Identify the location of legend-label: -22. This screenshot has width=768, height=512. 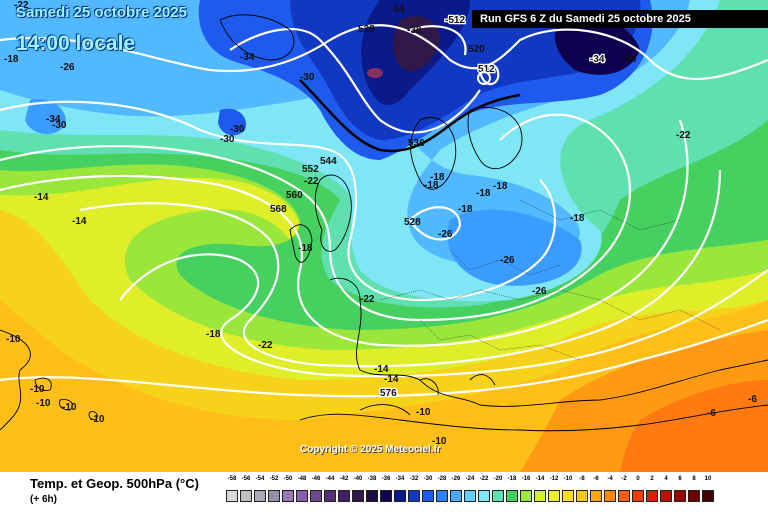
(484, 479).